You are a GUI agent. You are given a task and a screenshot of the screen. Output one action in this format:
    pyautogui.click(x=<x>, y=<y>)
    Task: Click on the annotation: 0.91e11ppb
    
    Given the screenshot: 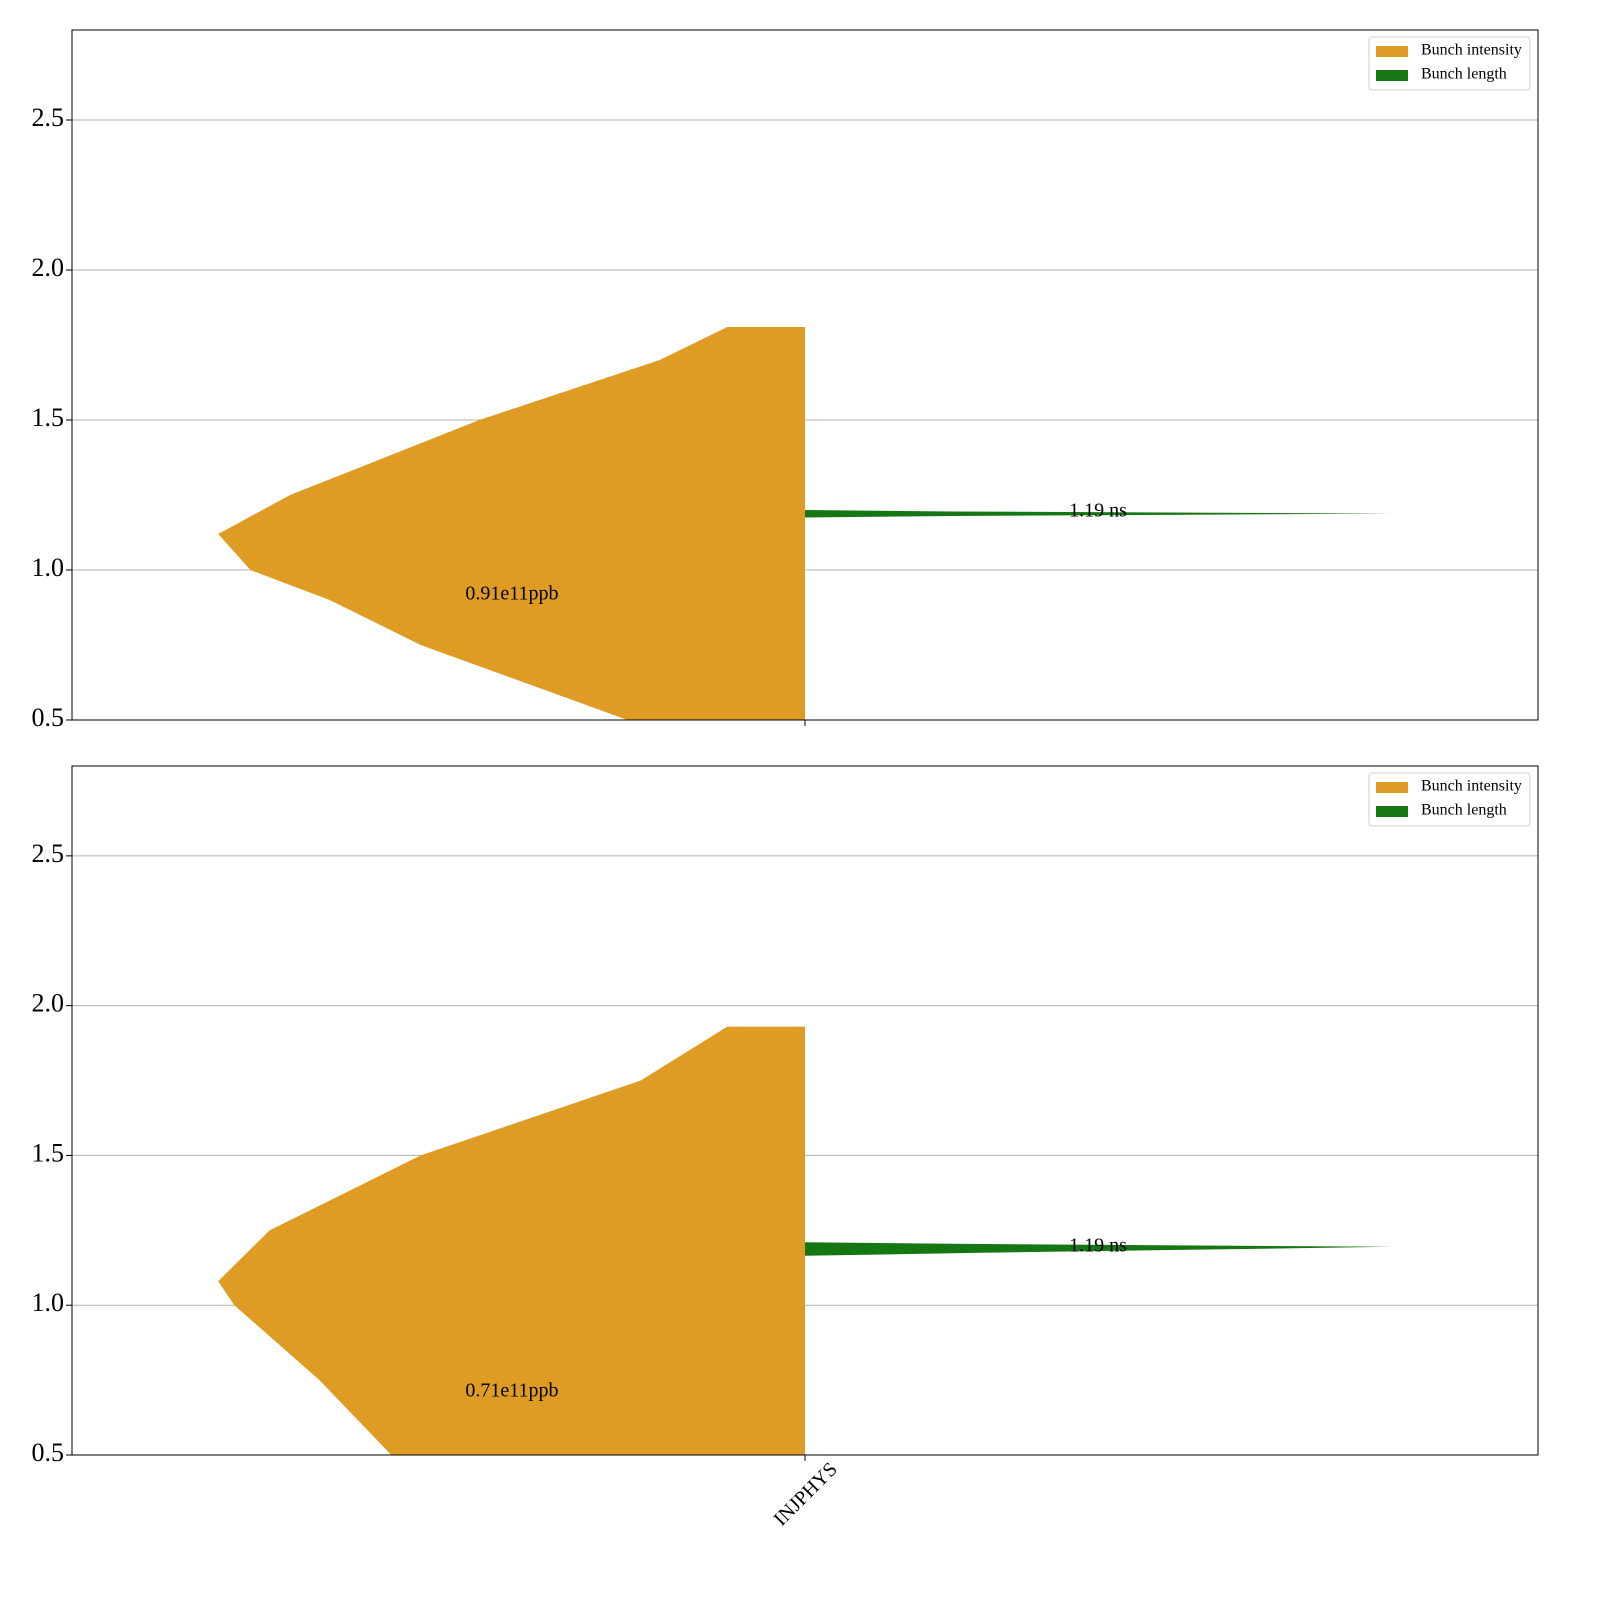 What is the action you would take?
    pyautogui.click(x=511, y=594)
    